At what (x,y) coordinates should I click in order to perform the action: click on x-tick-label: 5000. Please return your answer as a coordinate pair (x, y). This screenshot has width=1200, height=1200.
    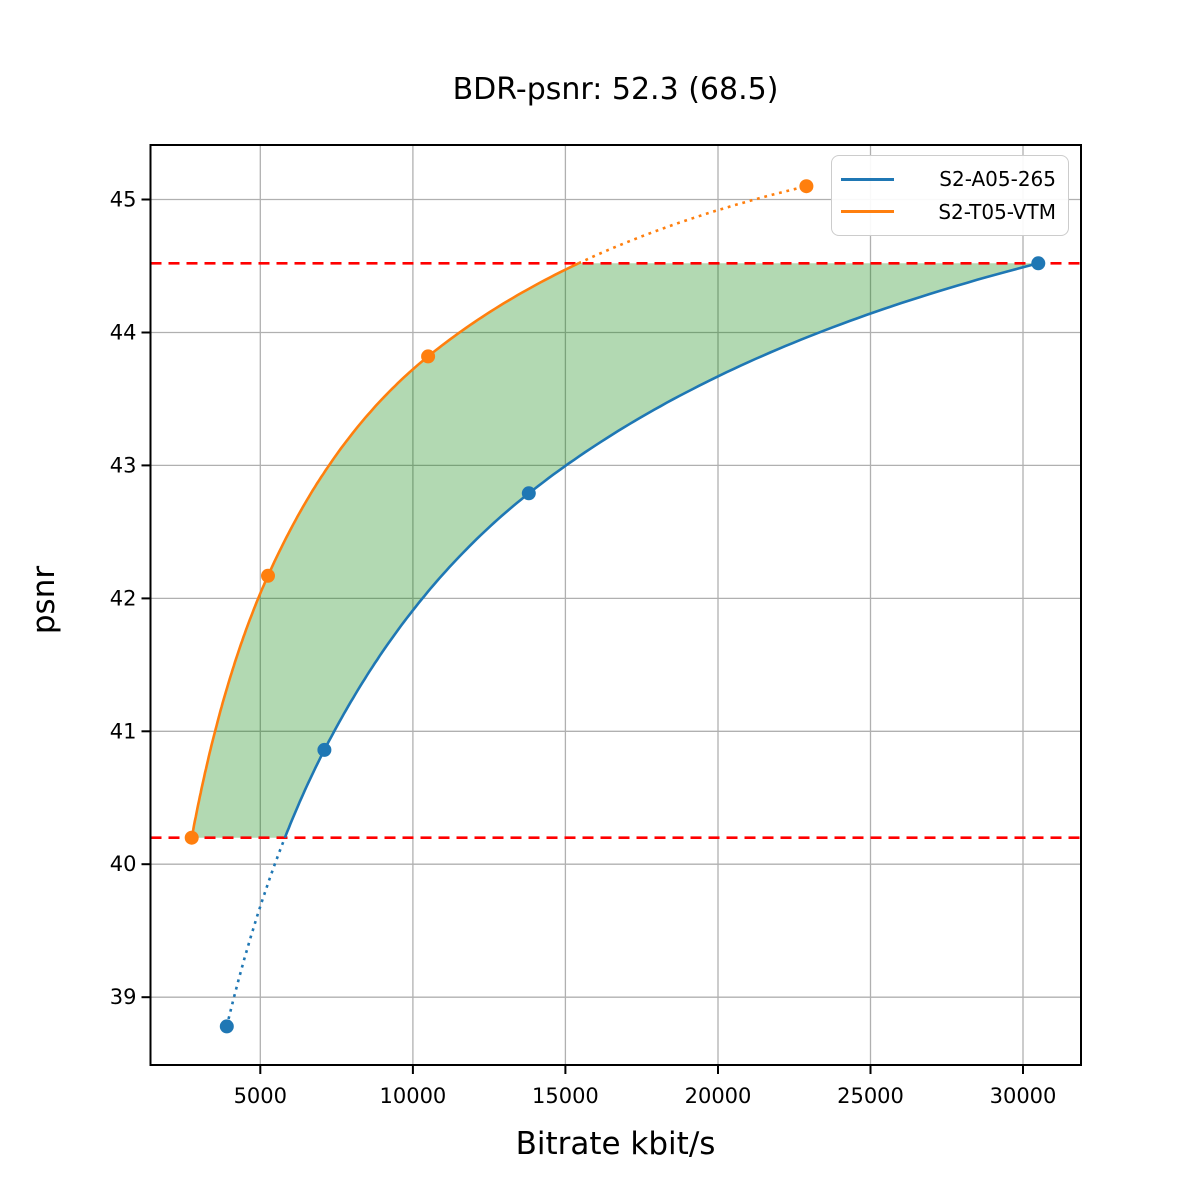
    Looking at the image, I should click on (260, 1096).